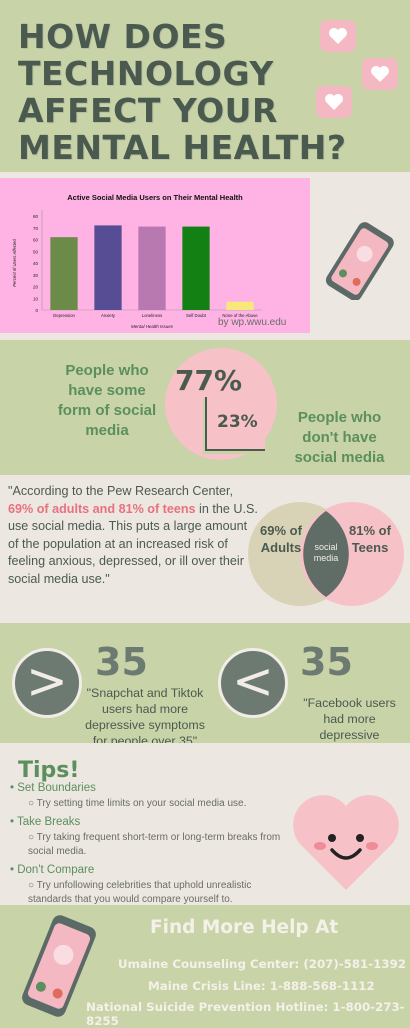 This screenshot has height=1028, width=410. What do you see at coordinates (49, 822) in the screenshot?
I see `tip-heading-text: Take Breaks` at bounding box center [49, 822].